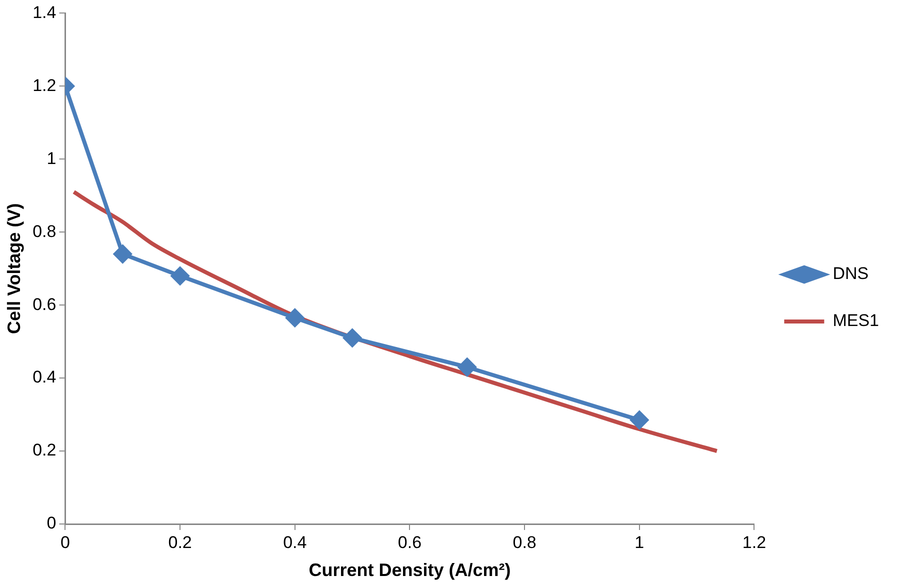 Image resolution: width=904 pixels, height=586 pixels. I want to click on x-tick-label: 0.6, so click(410, 542).